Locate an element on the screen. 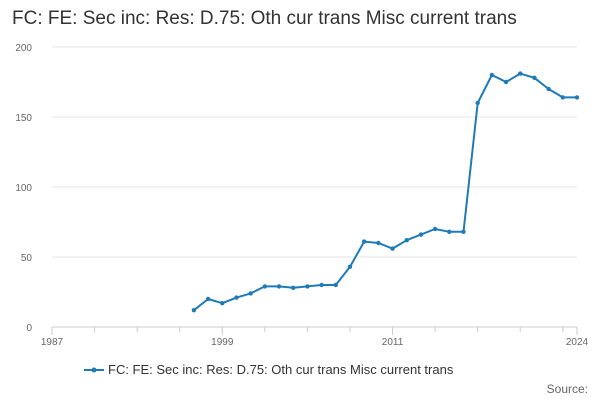 This screenshot has width=600, height=400. legend-marker is located at coordinates (94, 370).